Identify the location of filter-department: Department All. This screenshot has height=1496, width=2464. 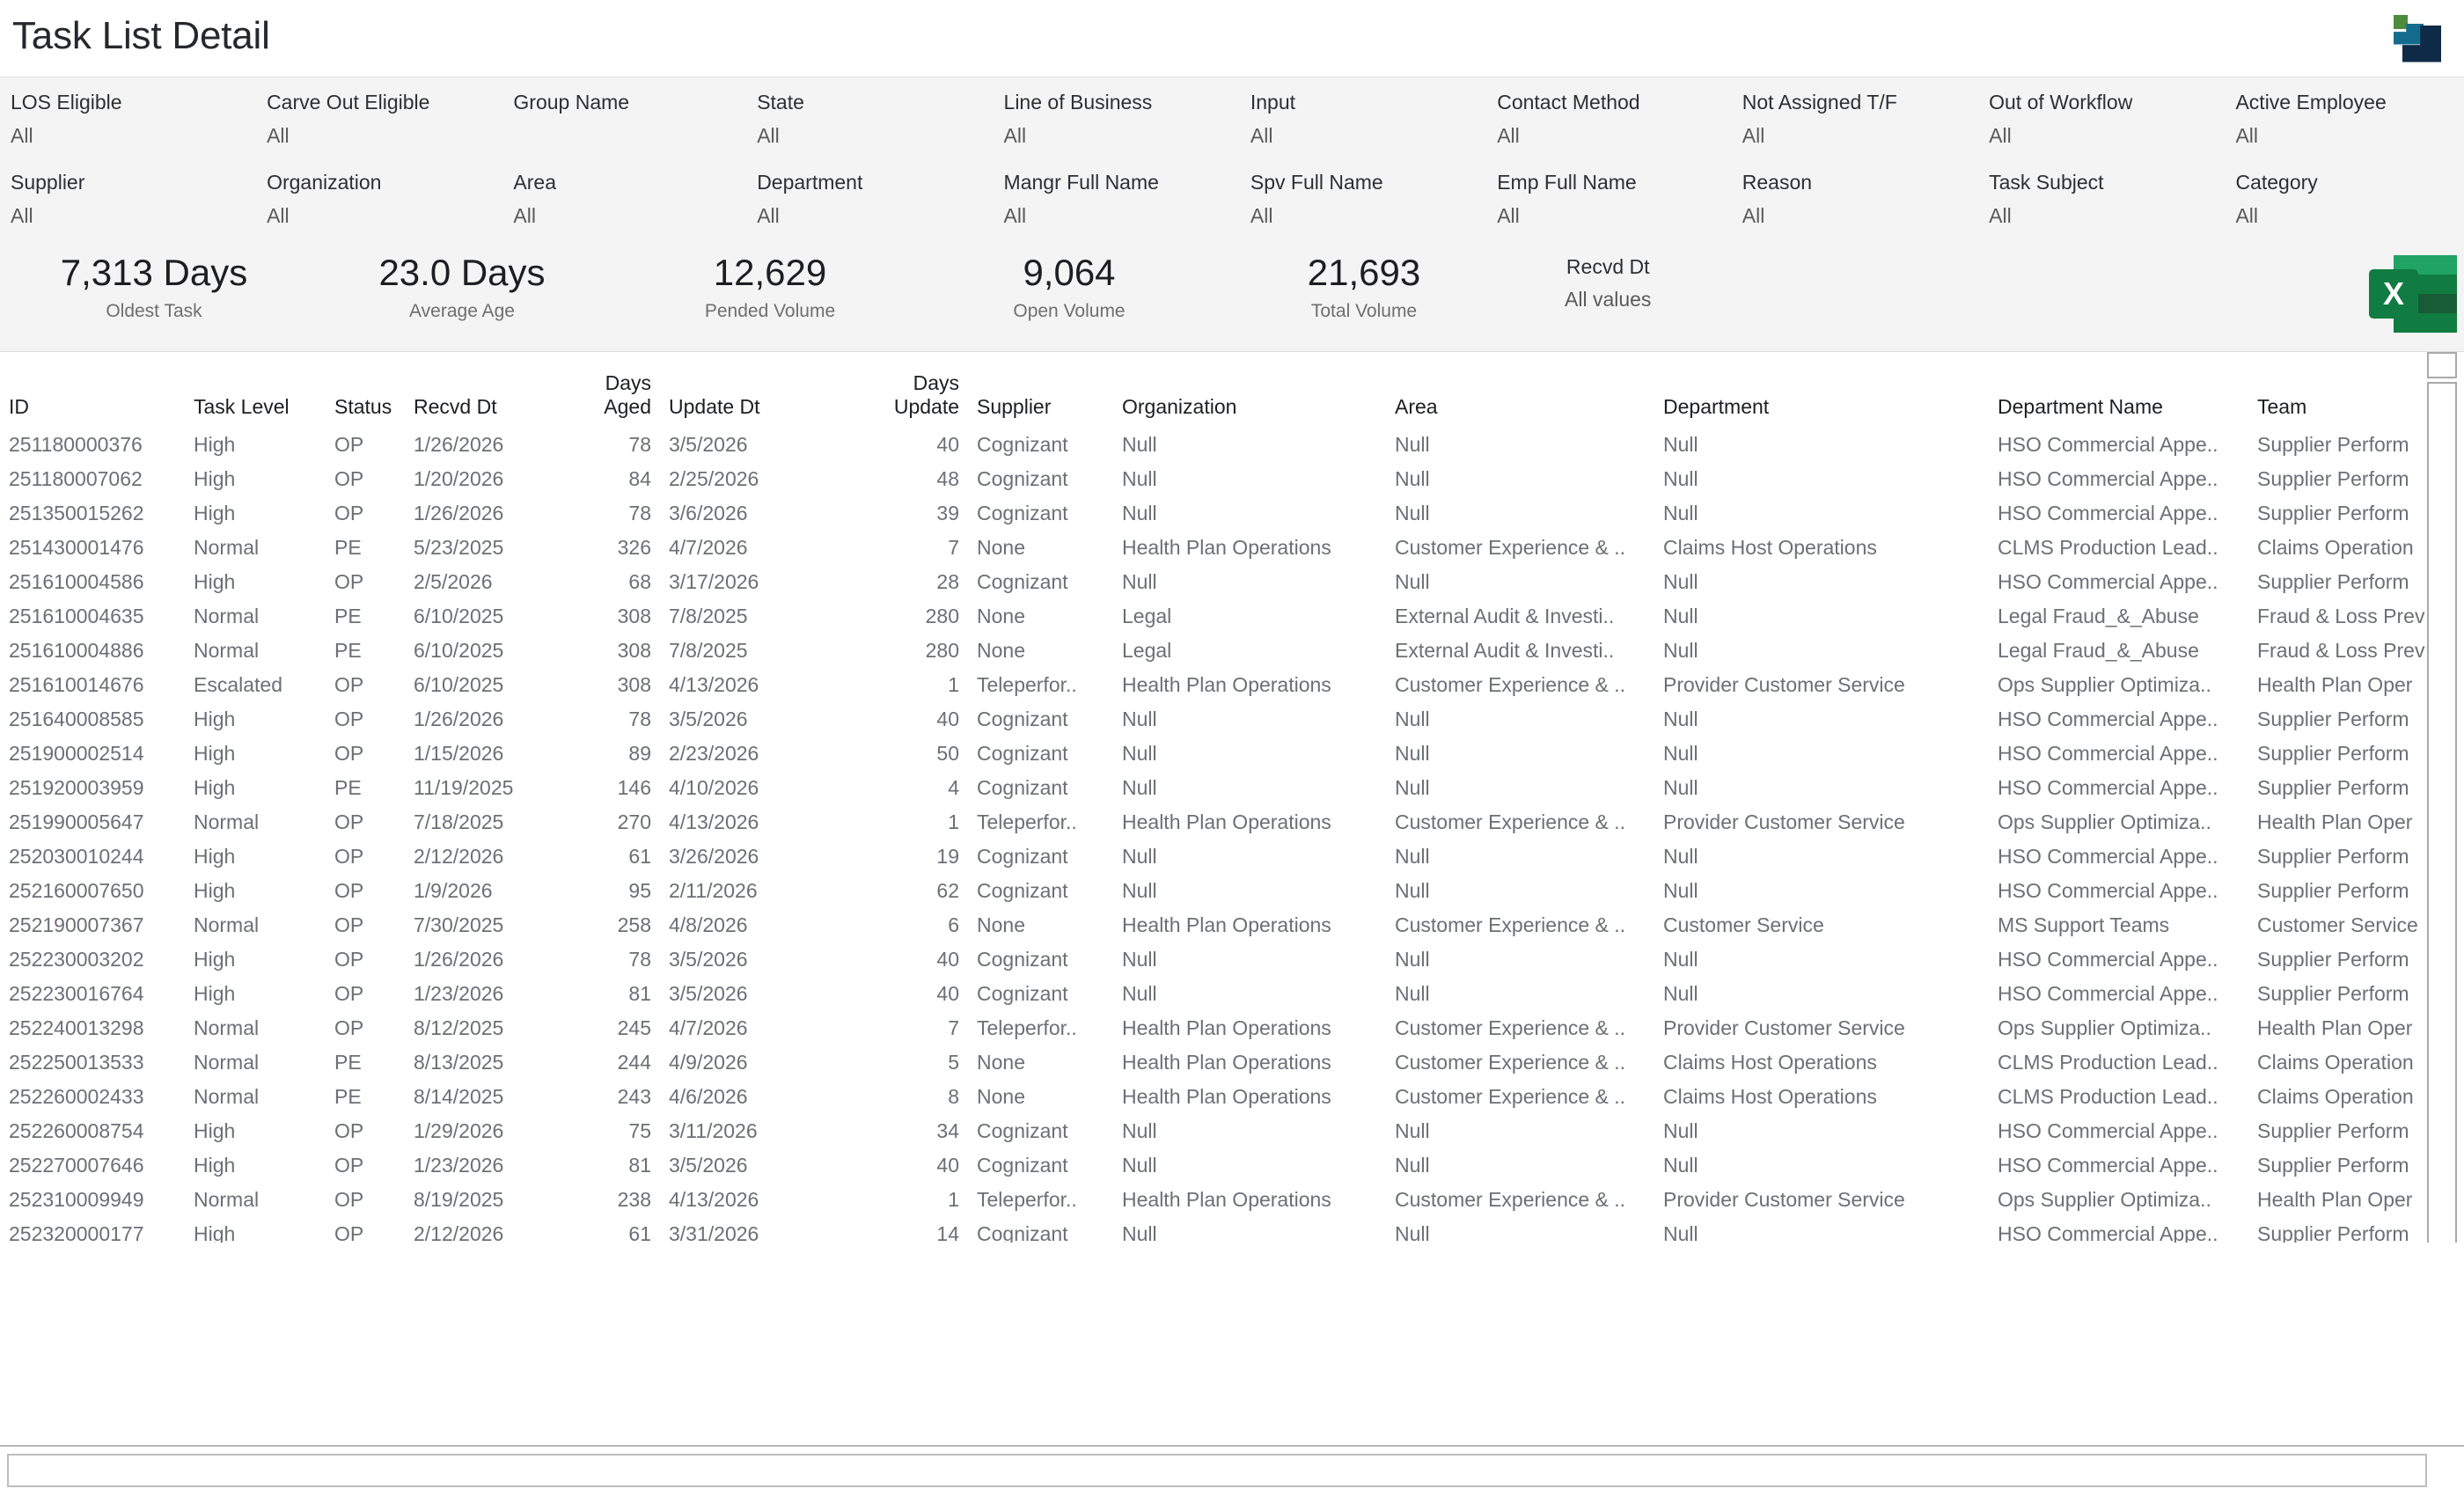
(880, 199).